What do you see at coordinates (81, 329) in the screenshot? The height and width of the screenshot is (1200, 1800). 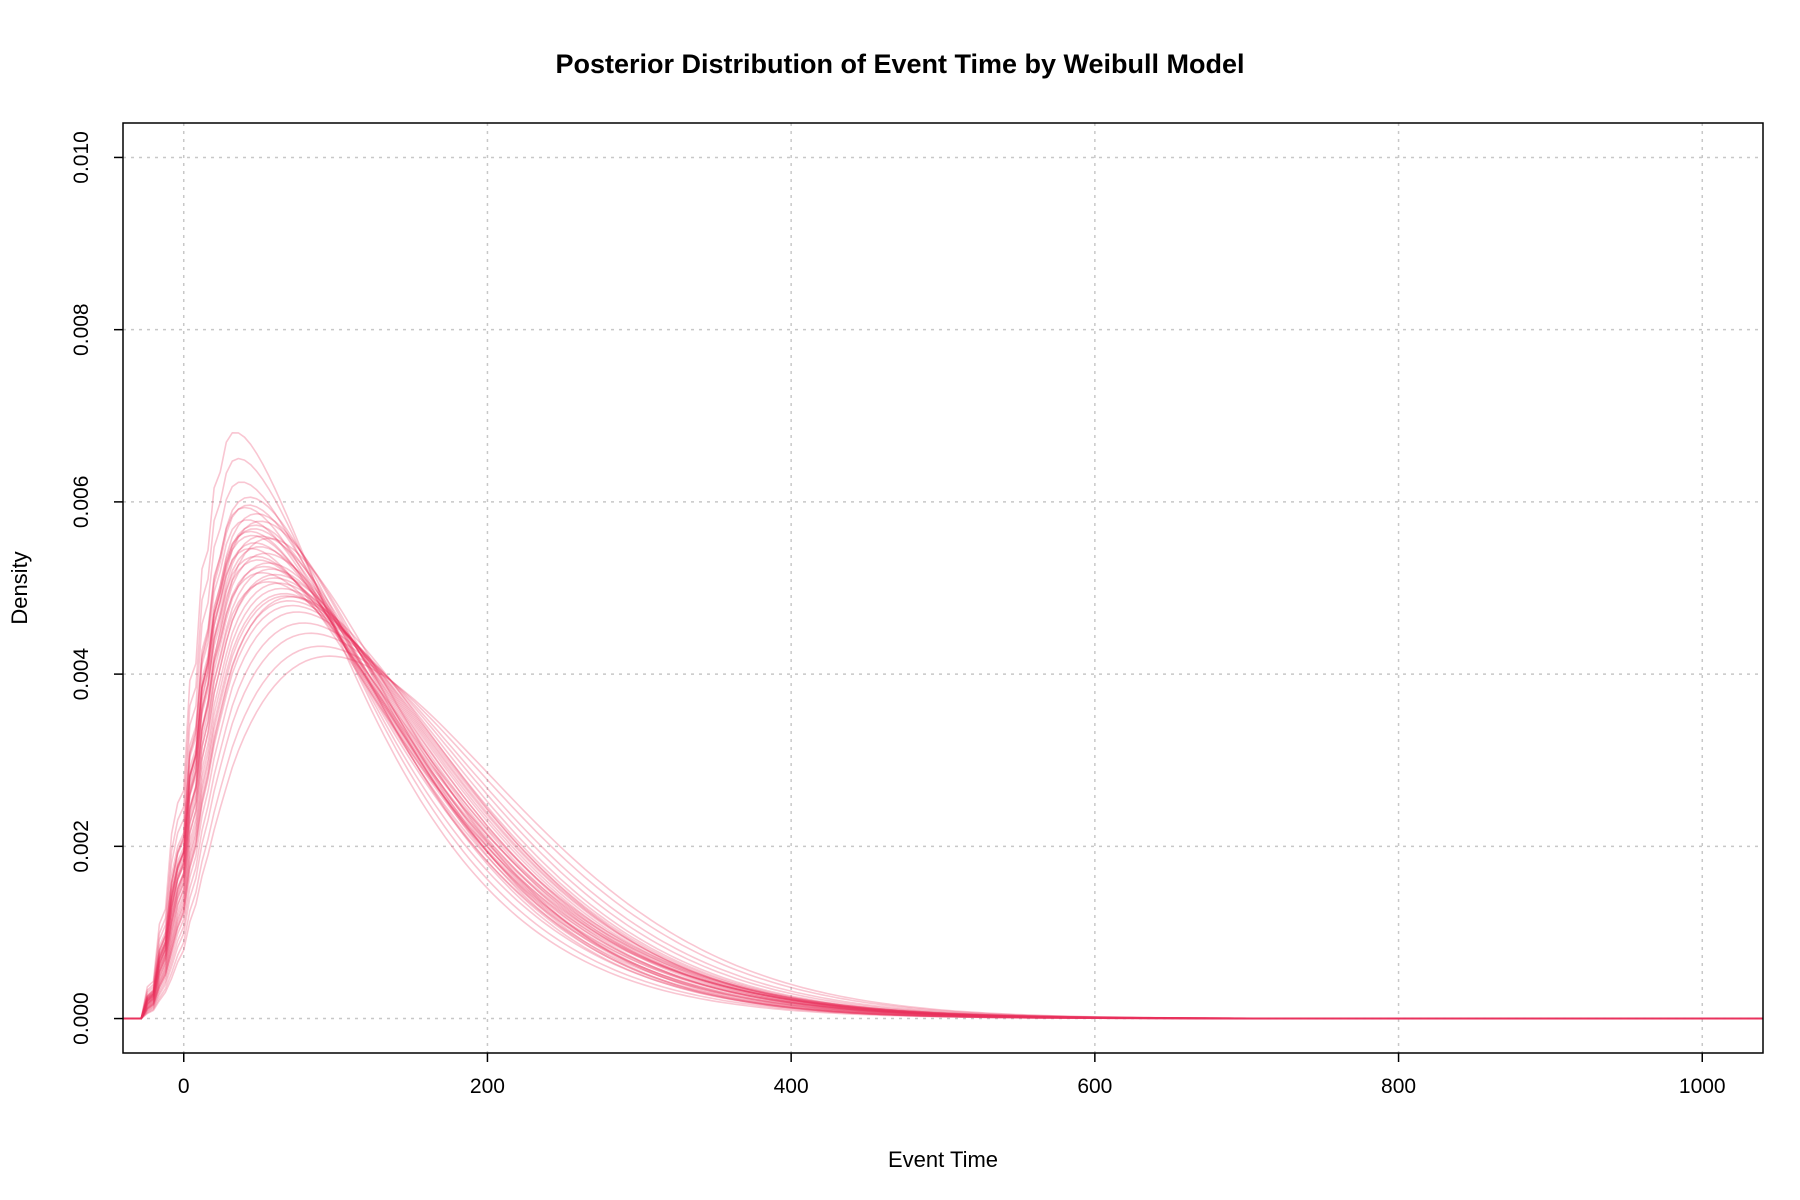 I see `y-tick-label: 0.008` at bounding box center [81, 329].